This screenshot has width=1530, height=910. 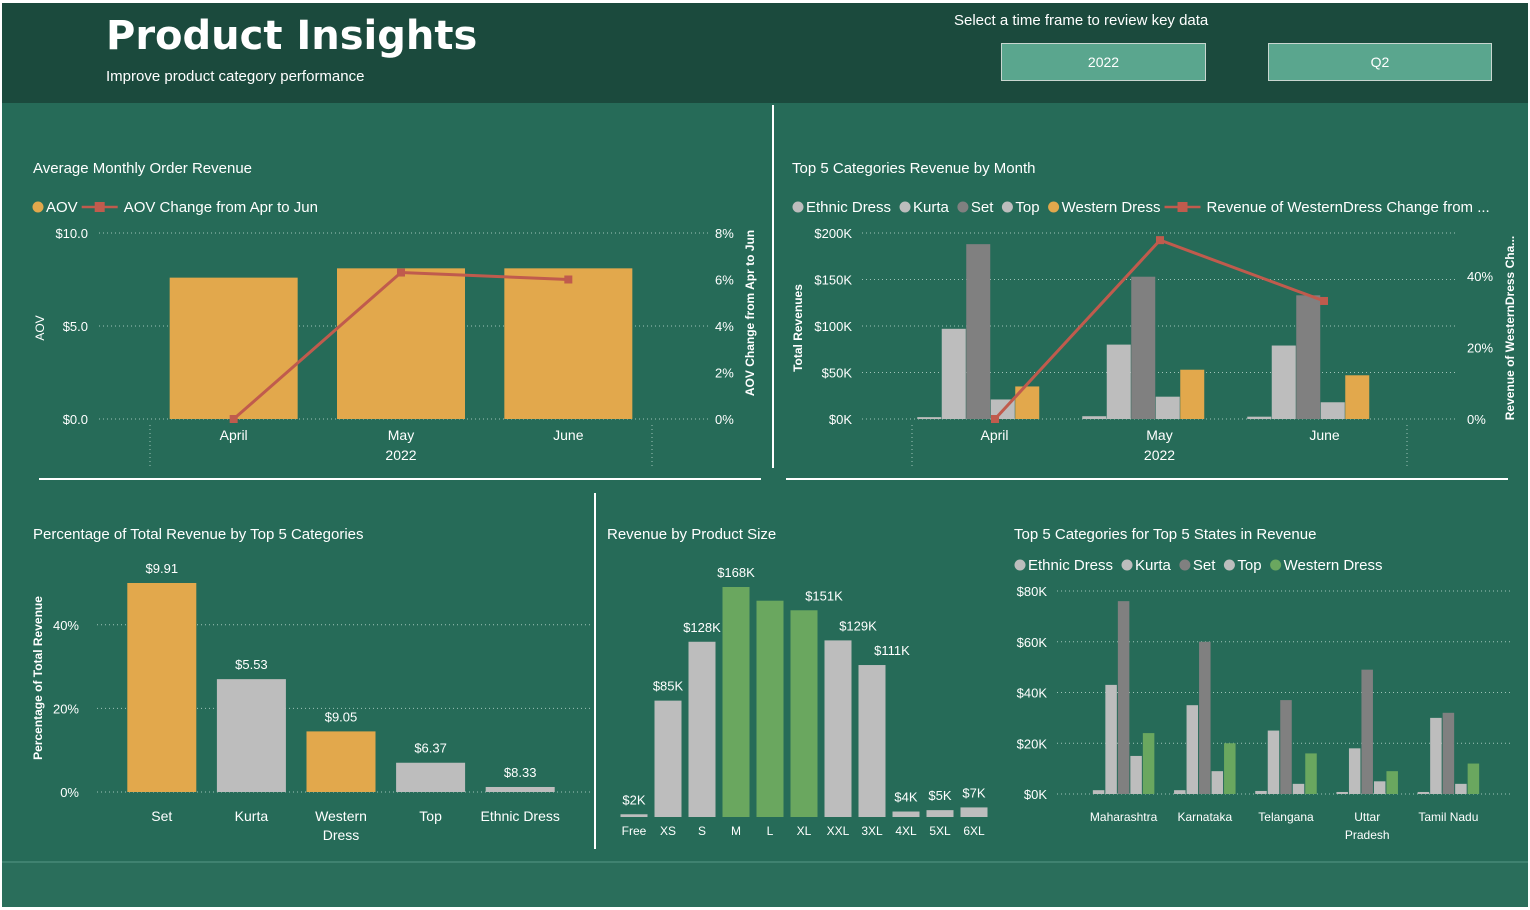 I want to click on states-x-tick: Maharashtra, so click(x=1124, y=817).